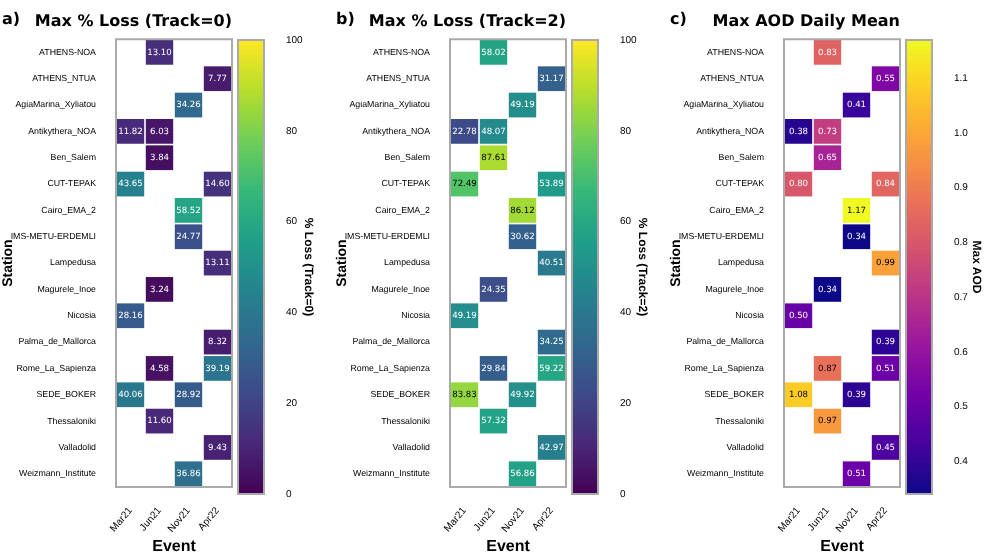 This screenshot has height=556, width=1000. Describe the element at coordinates (133, 20) in the screenshot. I see `chart-title: Max % Loss (Track=0)` at that location.